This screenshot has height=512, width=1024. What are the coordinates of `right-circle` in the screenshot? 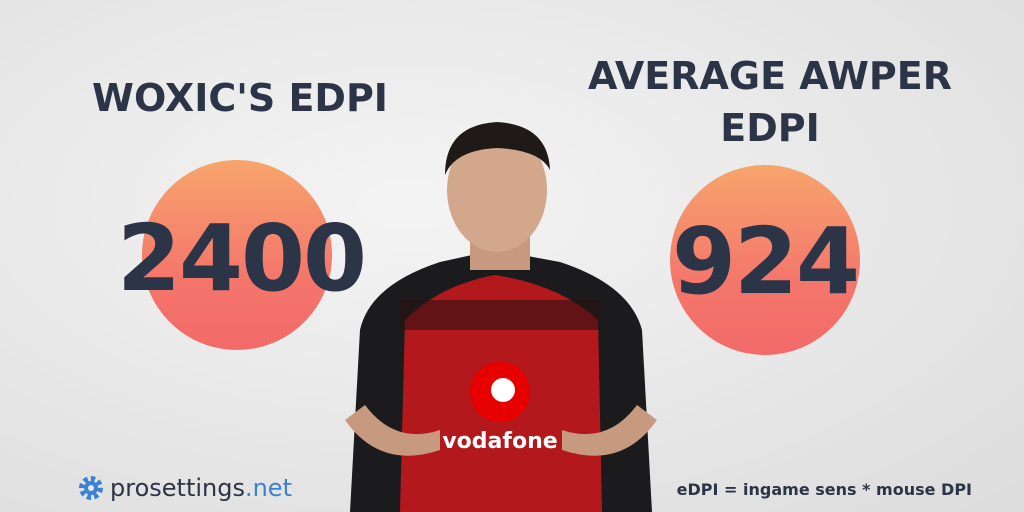 It's located at (765, 260).